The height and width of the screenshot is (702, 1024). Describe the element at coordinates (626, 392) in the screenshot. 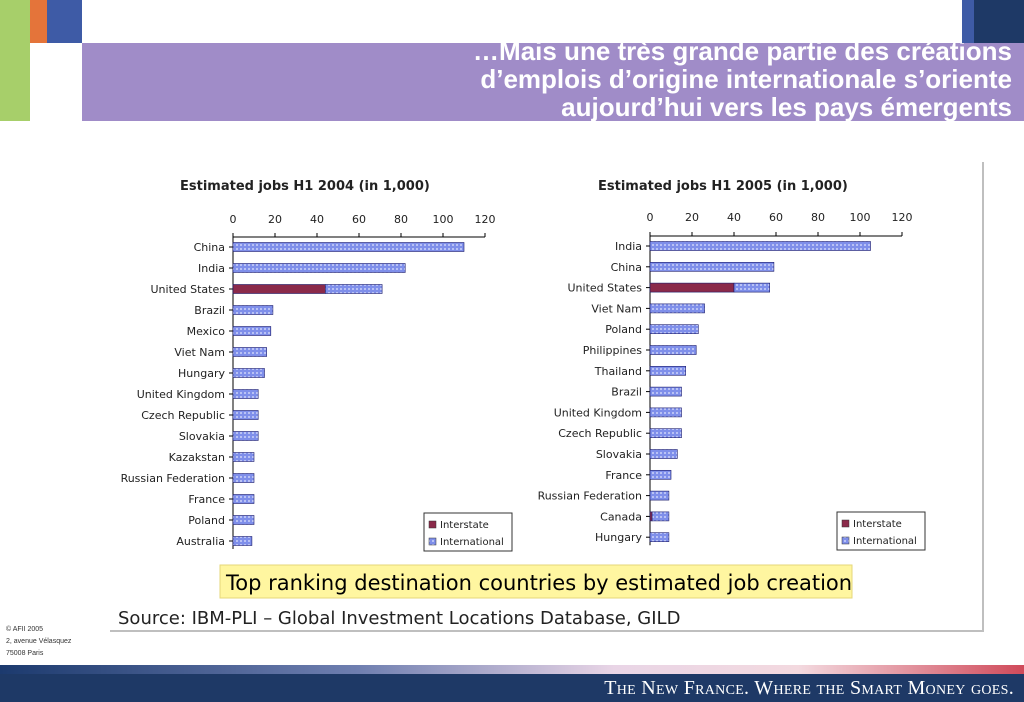

I see `category-label: Brazil` at that location.